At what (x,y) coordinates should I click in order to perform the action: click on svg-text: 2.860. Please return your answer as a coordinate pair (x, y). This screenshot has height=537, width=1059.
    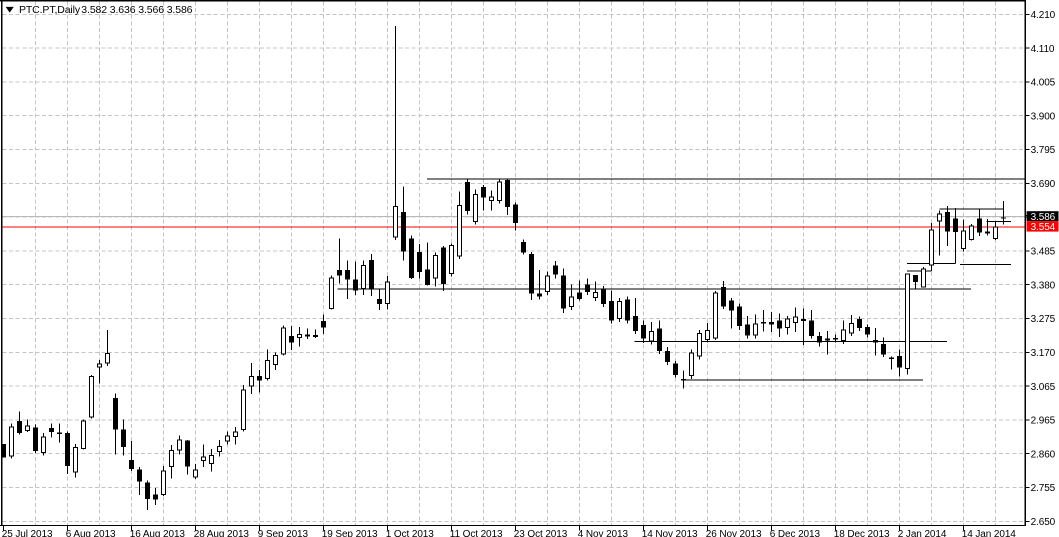
    Looking at the image, I should click on (1043, 454).